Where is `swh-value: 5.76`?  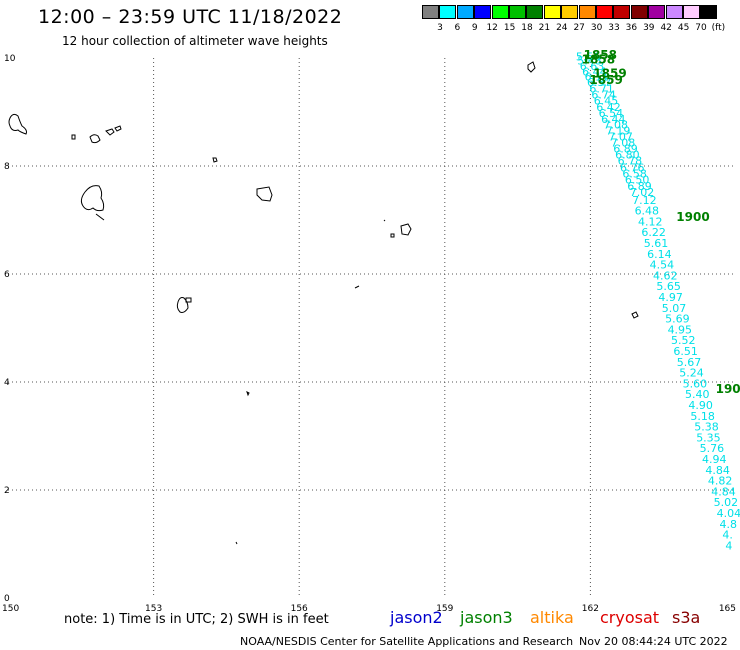 swh-value: 5.76 is located at coordinates (712, 448).